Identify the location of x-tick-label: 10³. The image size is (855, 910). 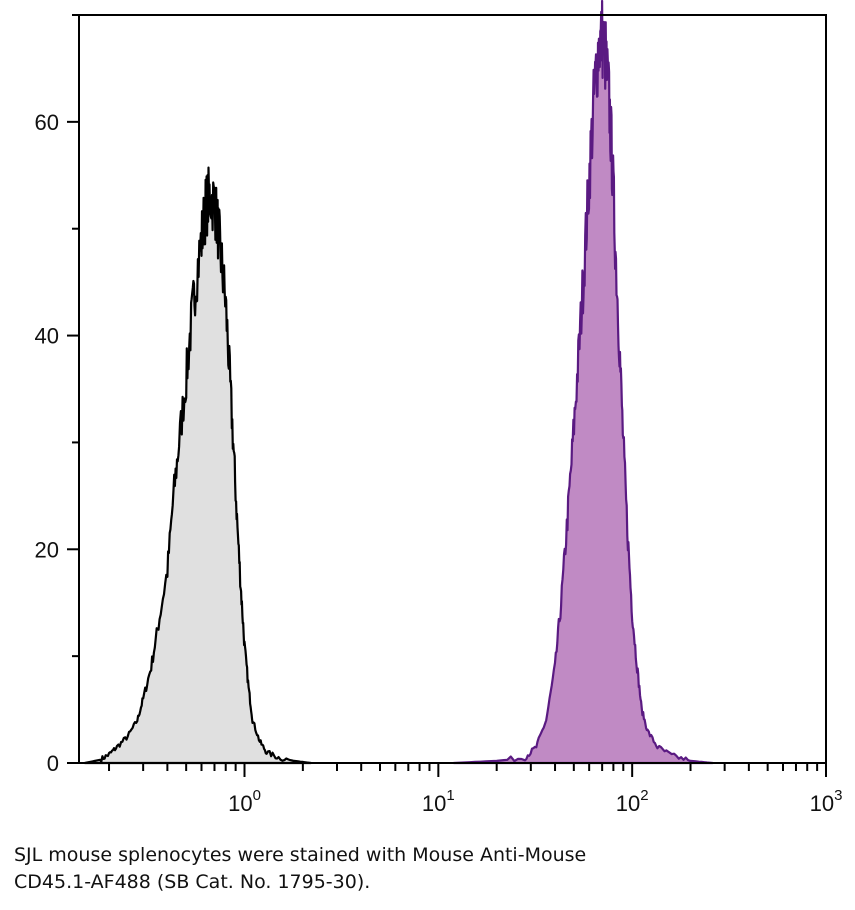
(826, 801).